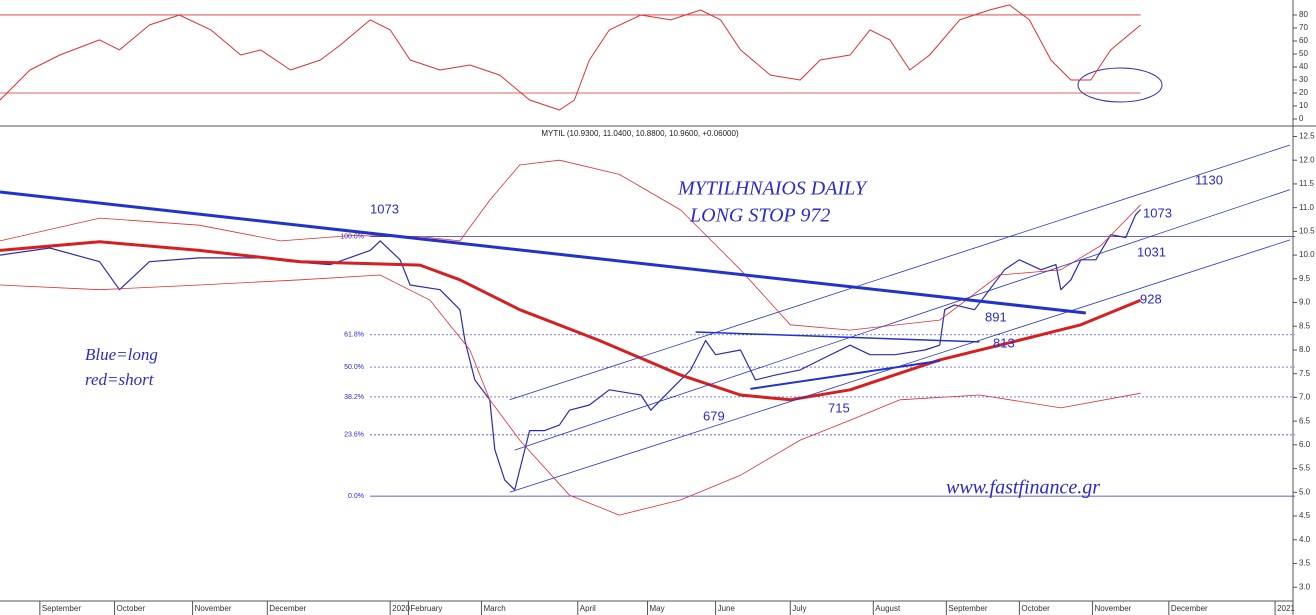  I want to click on y-tick-label: 20, so click(1303, 92).